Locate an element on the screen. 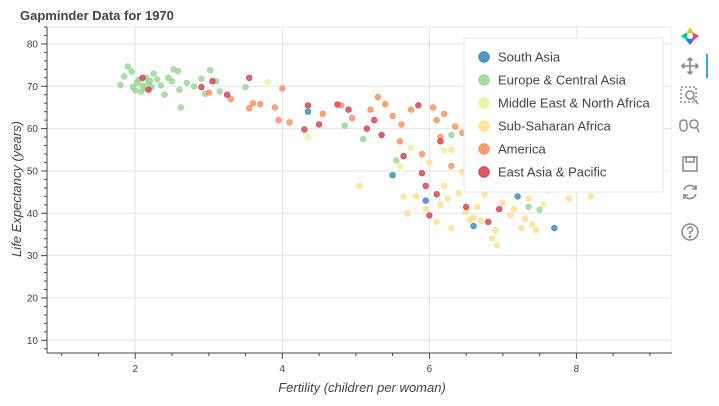  x-tick-label: 6 is located at coordinates (430, 369).